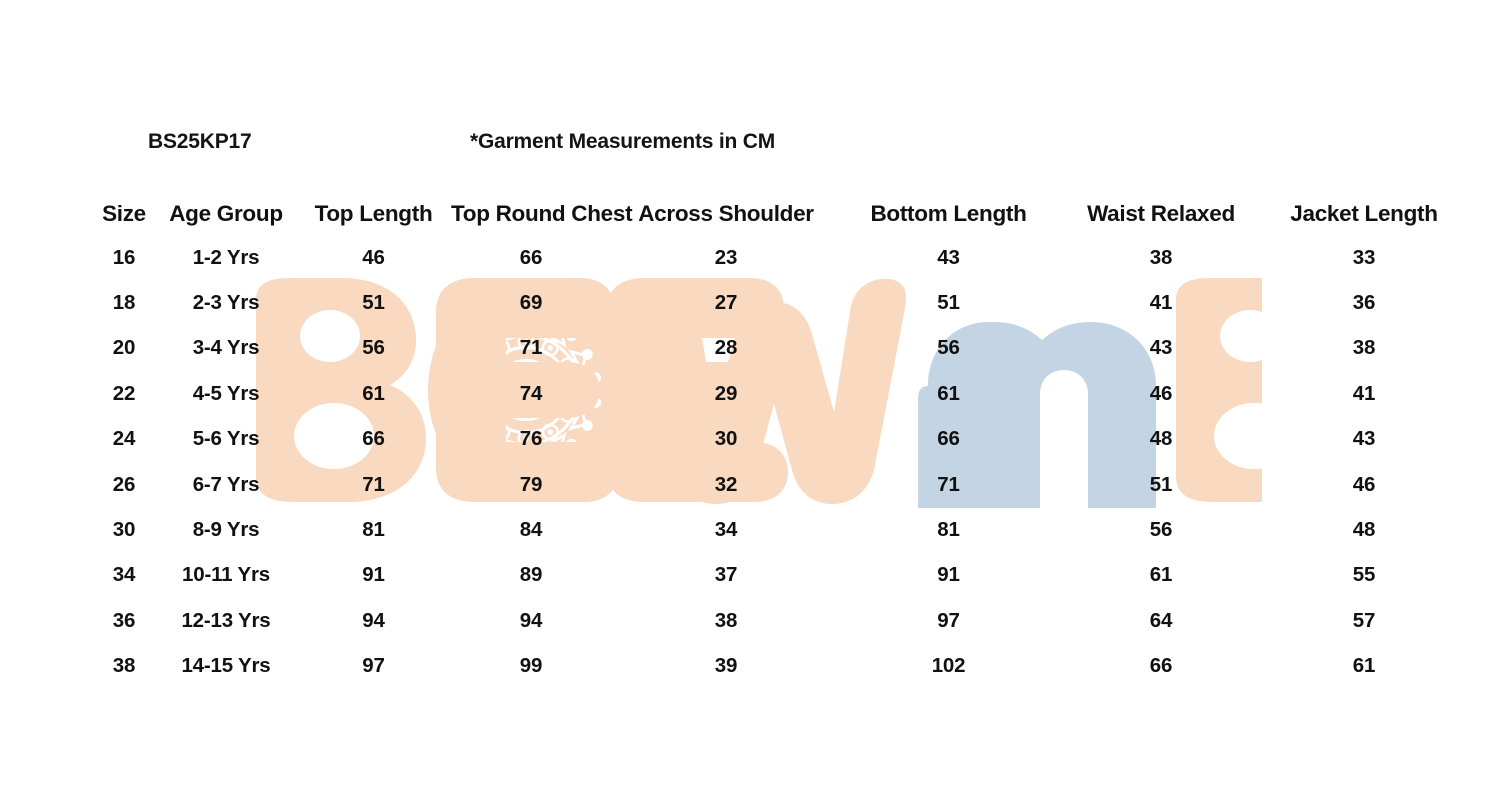 The width and height of the screenshot is (1500, 800). Describe the element at coordinates (226, 213) in the screenshot. I see `column-header-age-group: Age Group` at that location.